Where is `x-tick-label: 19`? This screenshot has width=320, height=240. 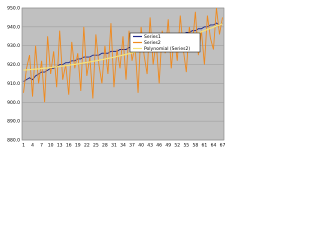 x-tick-label: 19 is located at coordinates (78, 146).